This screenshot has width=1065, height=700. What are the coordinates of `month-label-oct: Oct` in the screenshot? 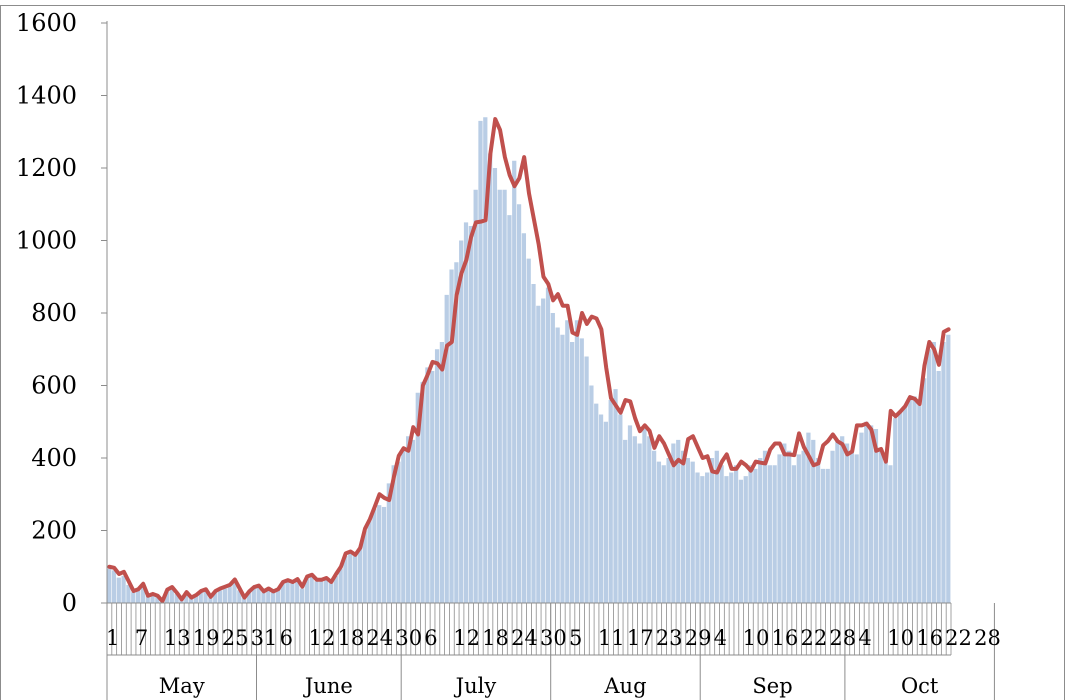 It's located at (920, 686).